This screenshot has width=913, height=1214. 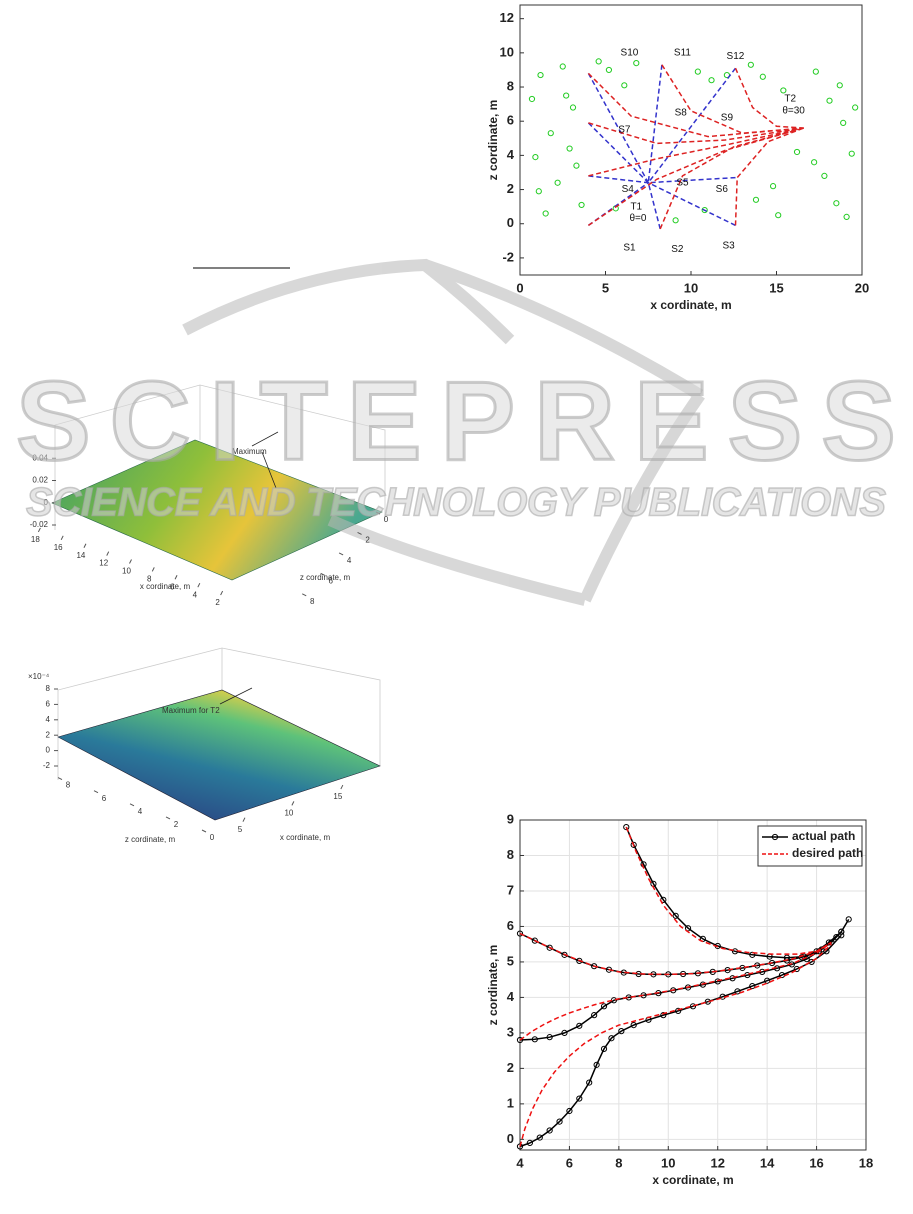 What do you see at coordinates (46, 502) in the screenshot?
I see `z-tick-label: 0` at bounding box center [46, 502].